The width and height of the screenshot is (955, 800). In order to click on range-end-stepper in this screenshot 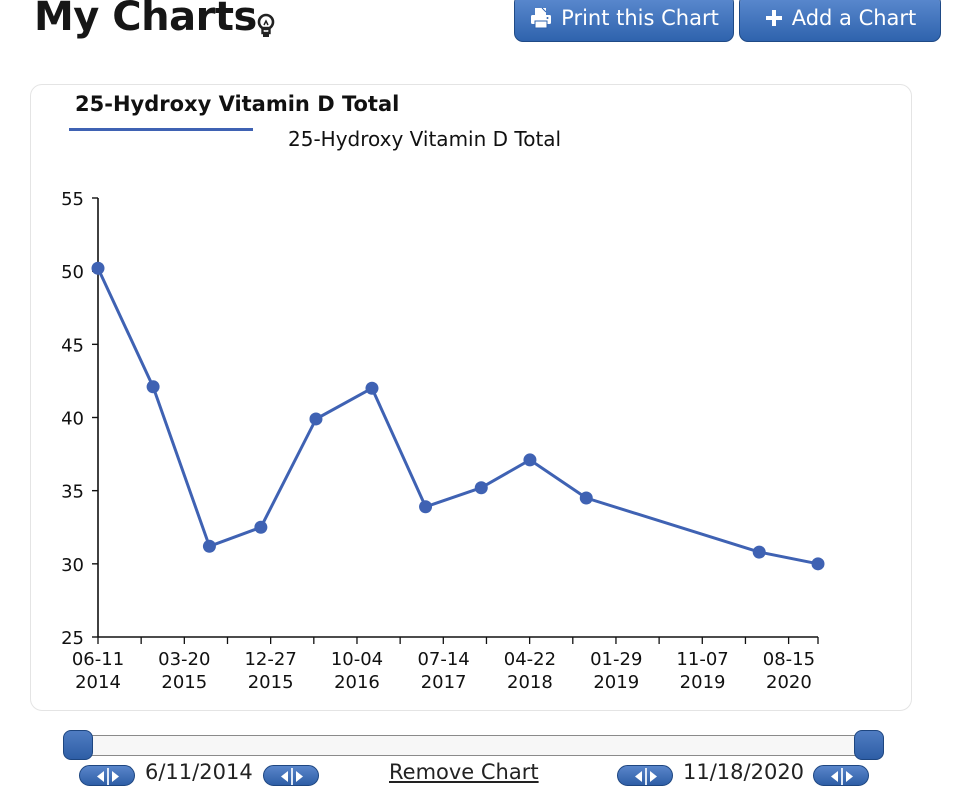, I will do `click(841, 775)`.